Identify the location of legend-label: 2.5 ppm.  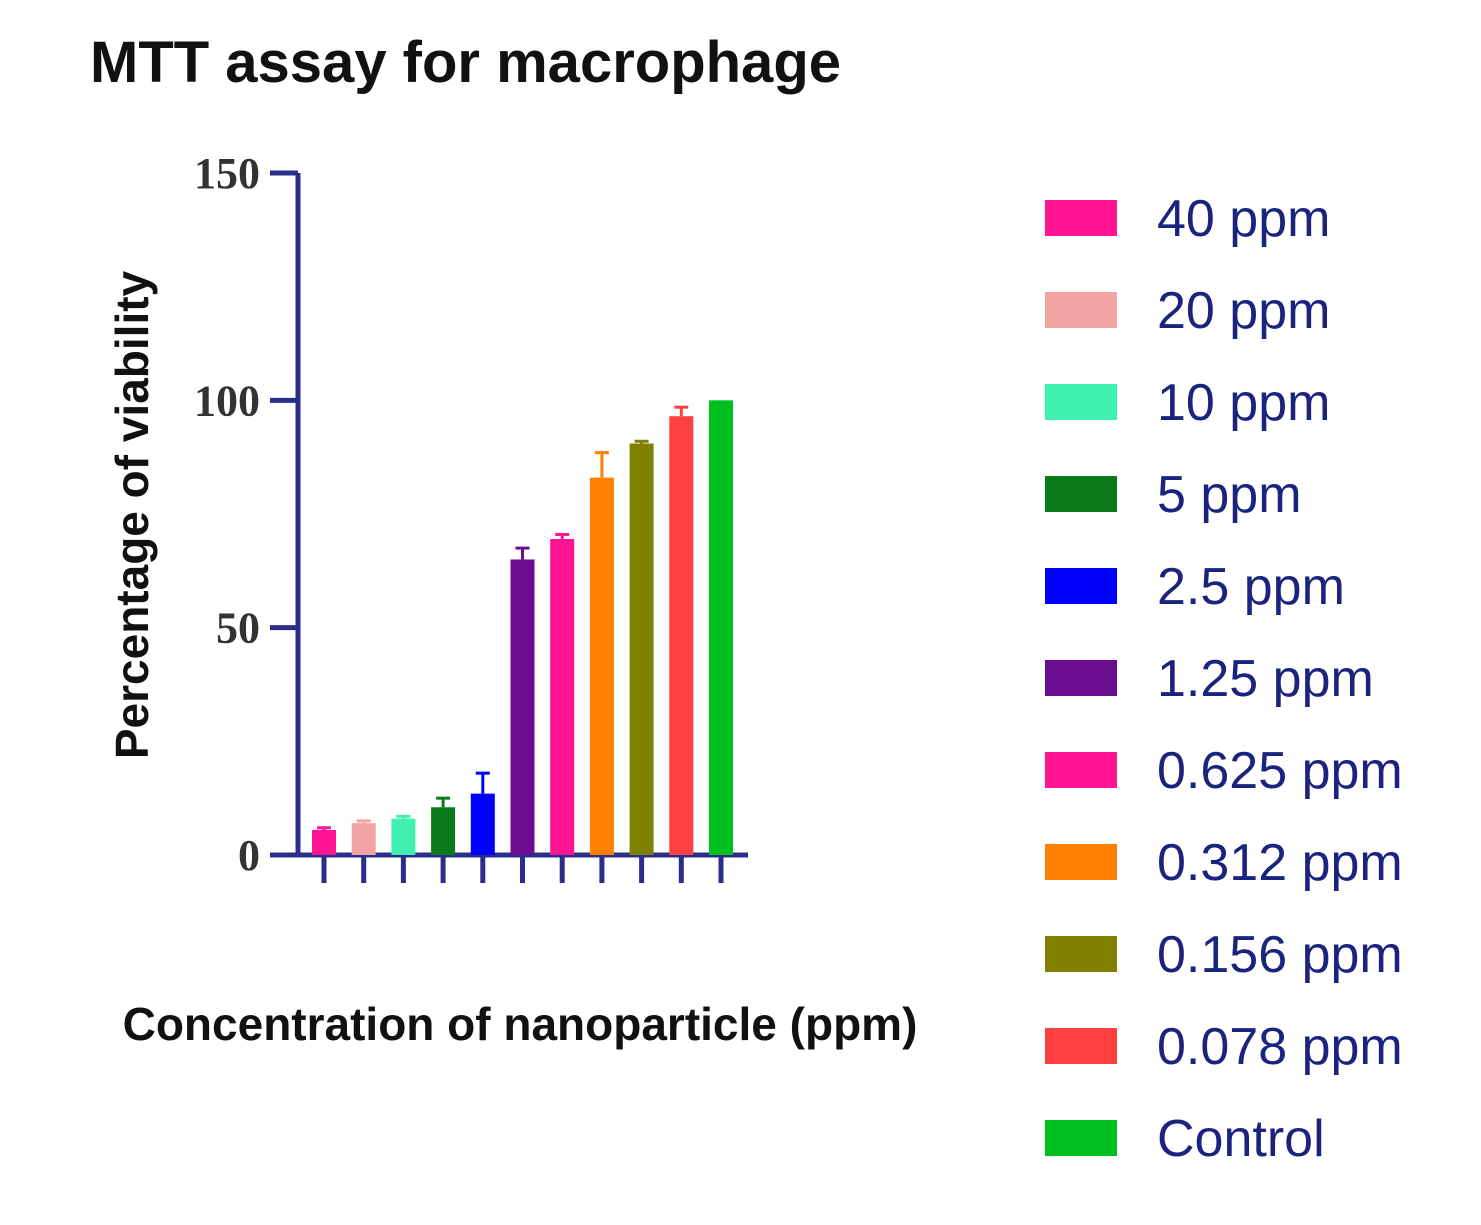
(1251, 587).